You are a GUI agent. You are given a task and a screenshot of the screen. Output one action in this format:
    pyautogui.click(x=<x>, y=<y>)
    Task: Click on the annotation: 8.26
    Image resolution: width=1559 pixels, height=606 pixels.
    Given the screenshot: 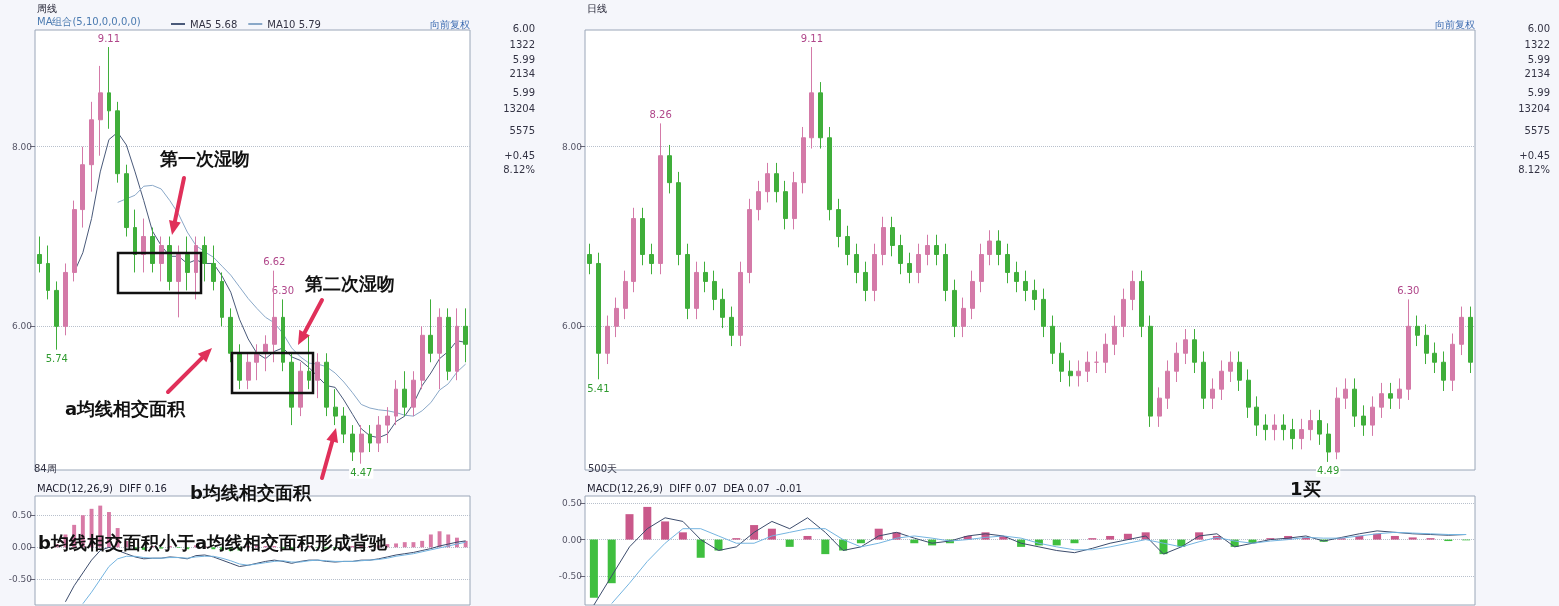 What is the action you would take?
    pyautogui.click(x=660, y=114)
    